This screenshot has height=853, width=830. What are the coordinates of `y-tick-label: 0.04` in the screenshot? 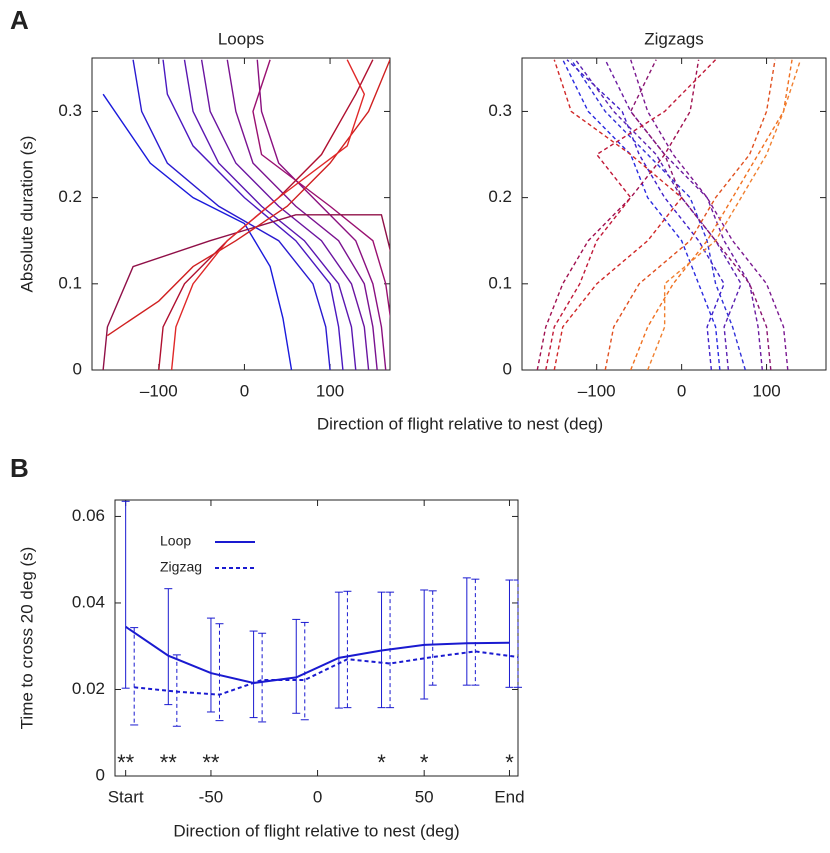 It's located at (88, 601).